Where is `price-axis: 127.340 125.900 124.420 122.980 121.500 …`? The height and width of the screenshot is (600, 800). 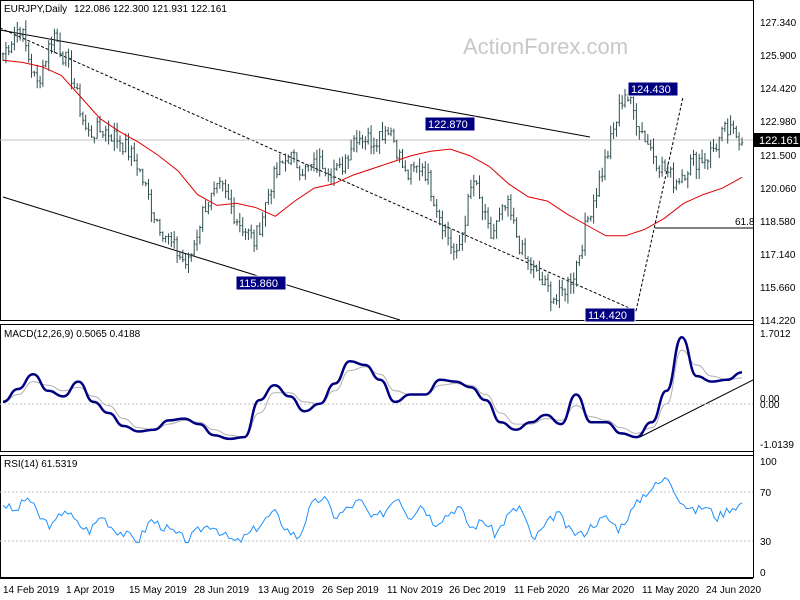 price-axis: 127.340 125.900 124.420 122.980 121.500 … is located at coordinates (778, 172).